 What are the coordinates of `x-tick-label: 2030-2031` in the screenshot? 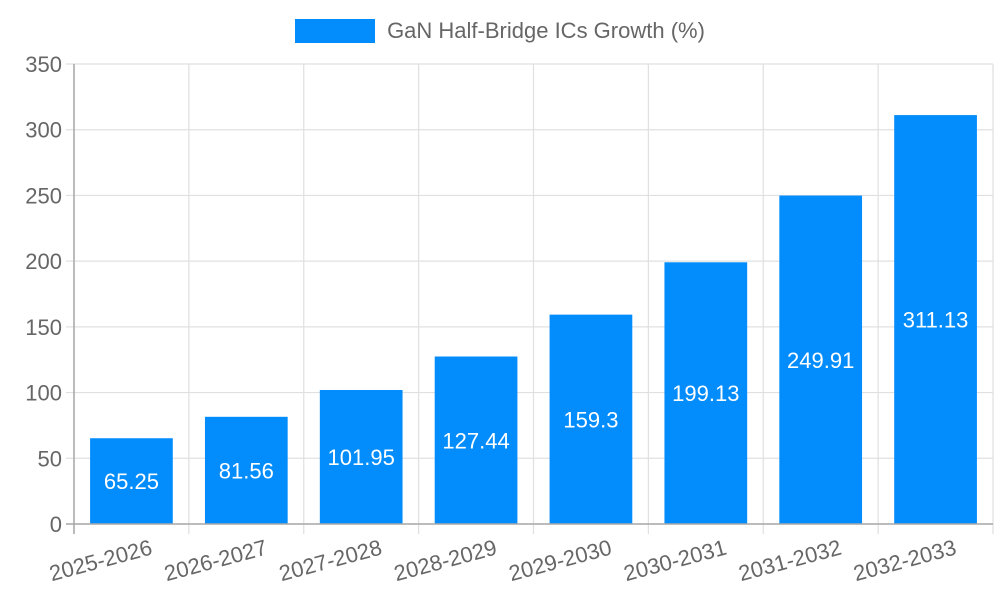 It's located at (675, 560).